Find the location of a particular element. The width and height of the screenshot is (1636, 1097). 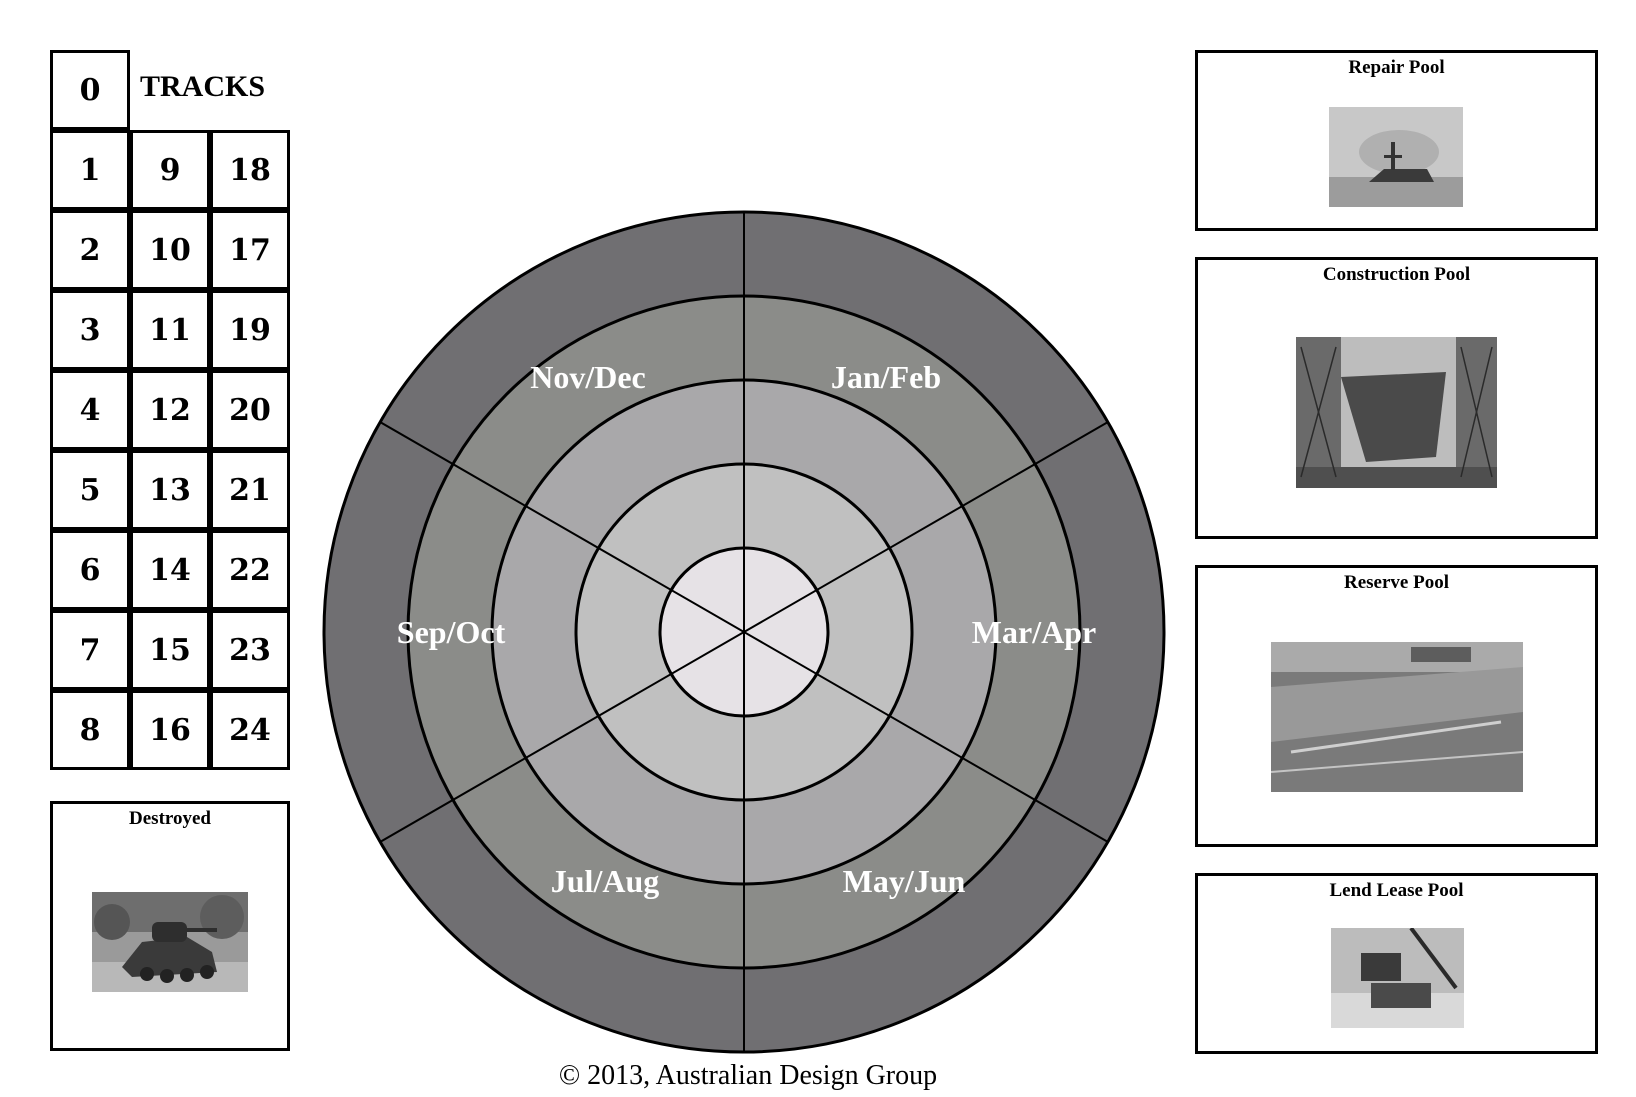

destroyed-label: Destroyed is located at coordinates (170, 818).